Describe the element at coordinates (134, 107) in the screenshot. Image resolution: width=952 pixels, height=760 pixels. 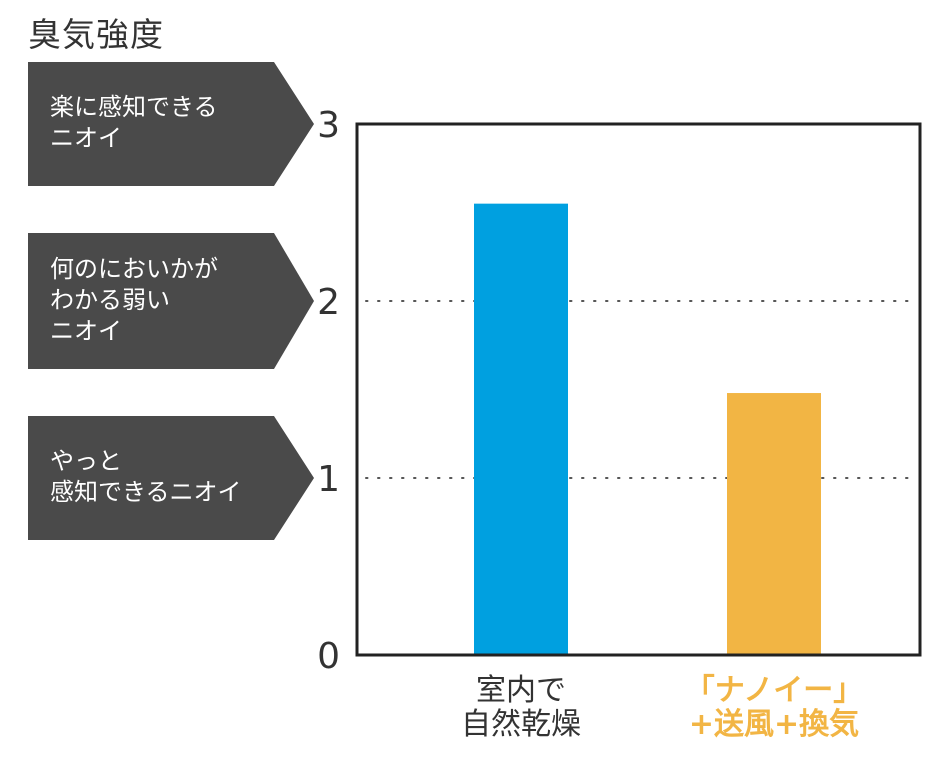
I see `callout-line-0: 楽に感知できる` at that location.